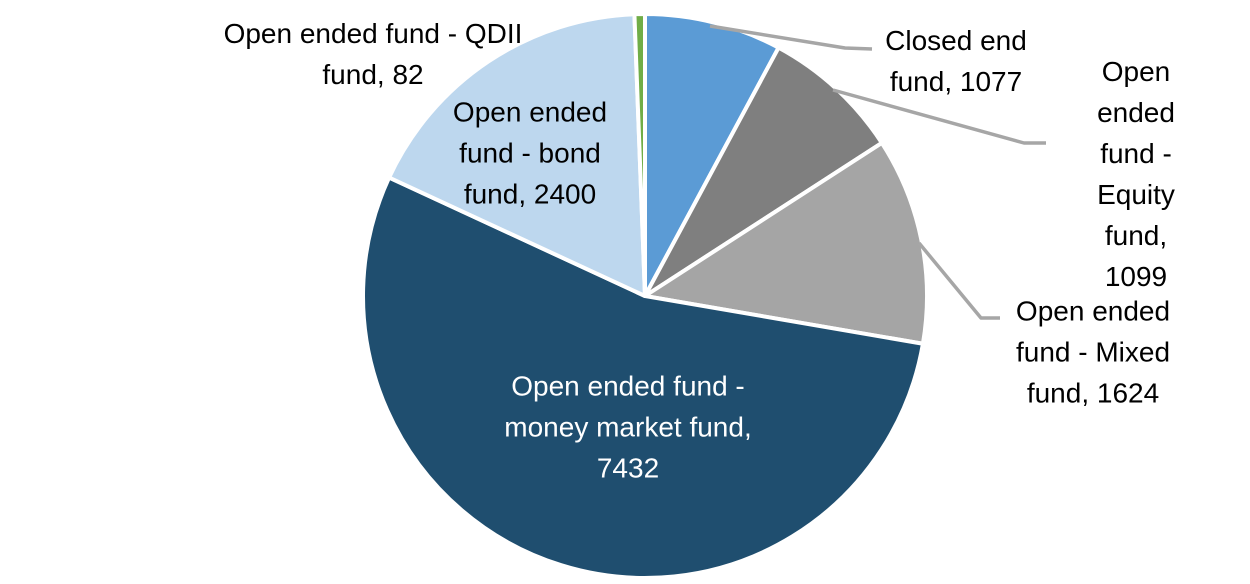 This screenshot has width=1250, height=584. I want to click on pie-slice-mixed-fund, so click(786, 243).